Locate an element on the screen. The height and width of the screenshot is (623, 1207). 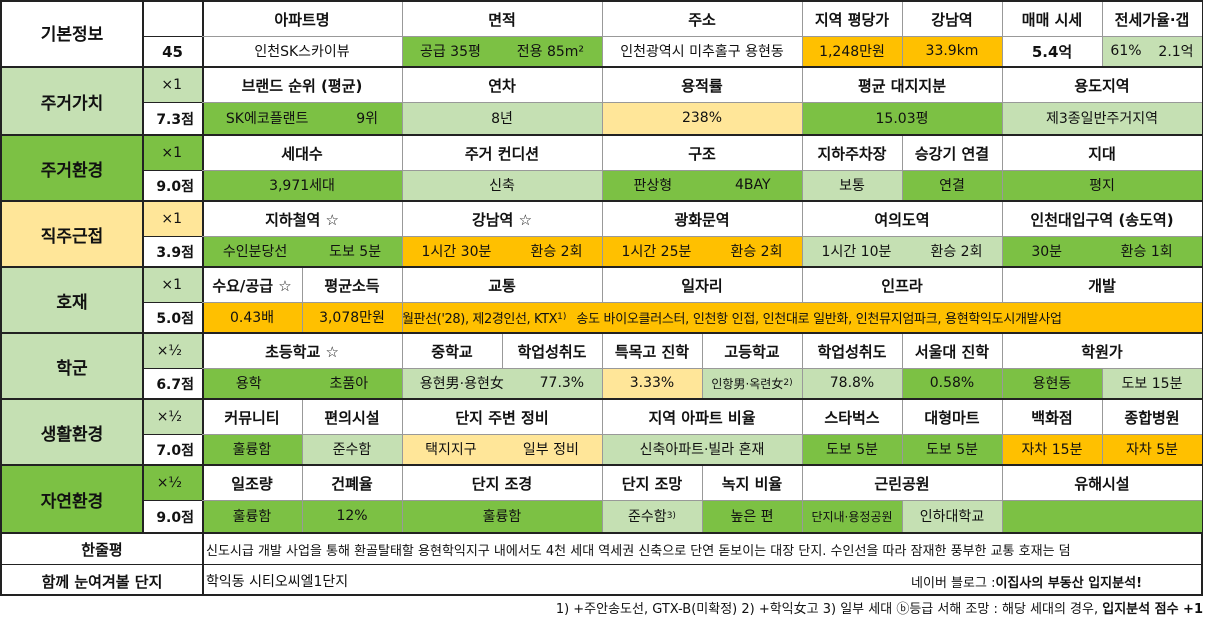
category-score: 7.0점 is located at coordinates (172, 449).